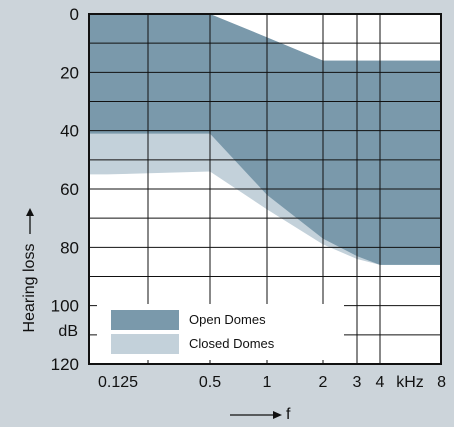 This screenshot has width=454, height=427. I want to click on x-tick-label: 2, so click(323, 382).